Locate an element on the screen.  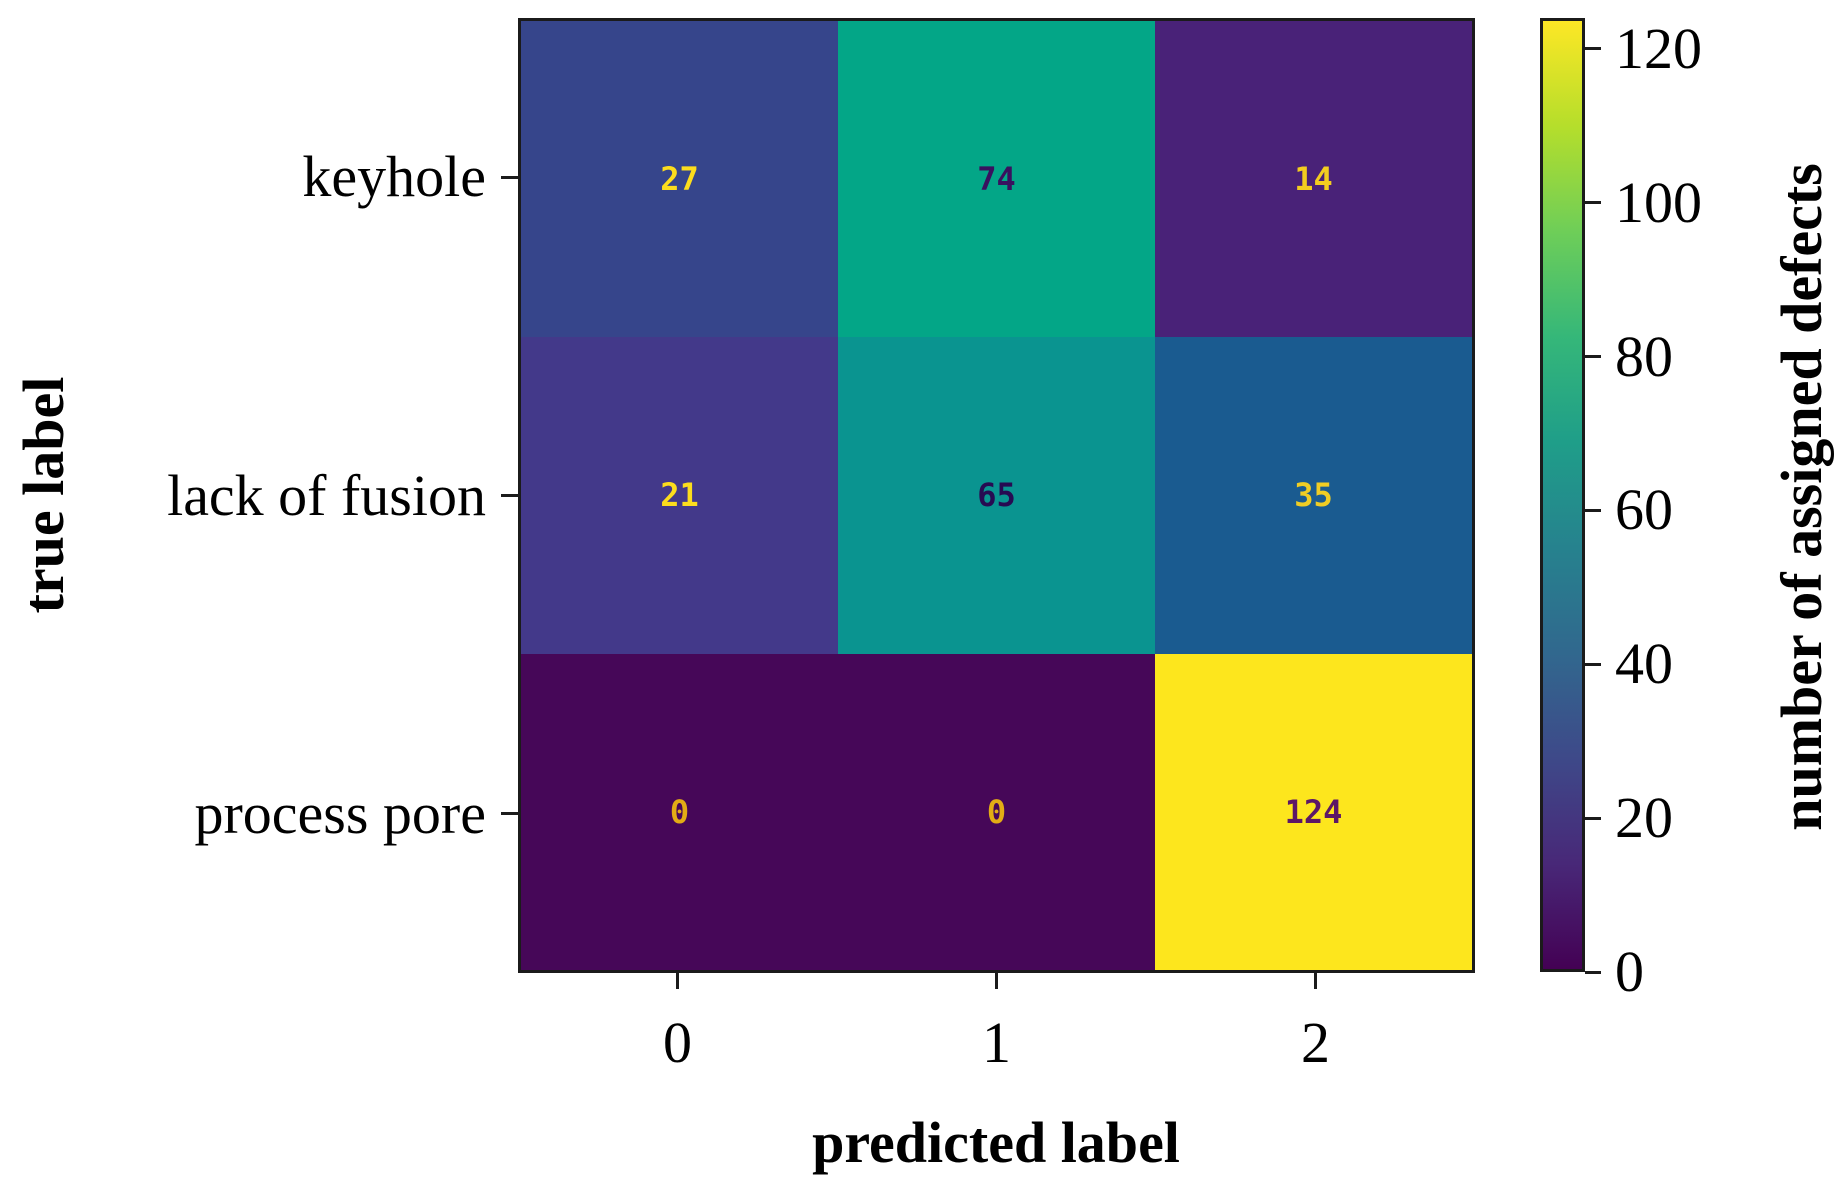
cell-value: 21 is located at coordinates (679, 495).